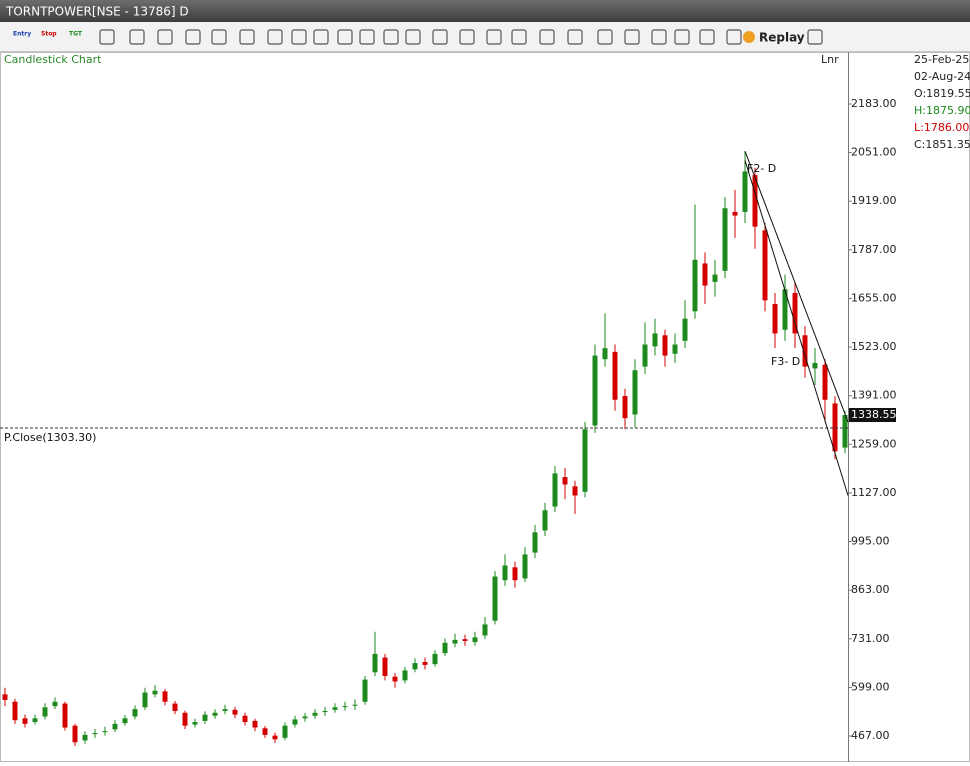  Describe the element at coordinates (942, 93) in the screenshot. I see `info-open: O:1819.55` at that location.